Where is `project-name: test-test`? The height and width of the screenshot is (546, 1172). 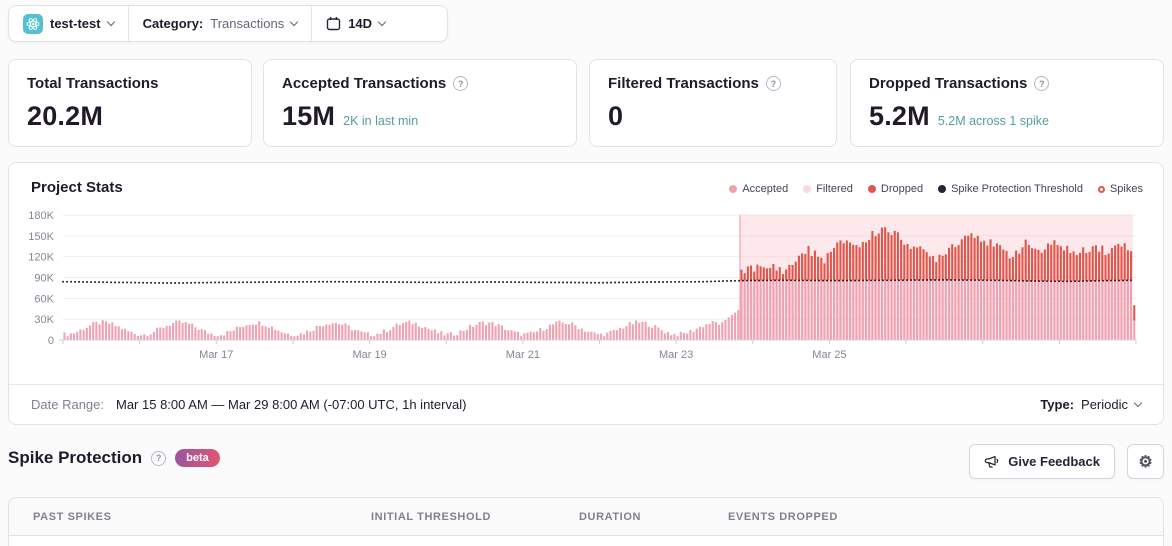 project-name: test-test is located at coordinates (75, 23).